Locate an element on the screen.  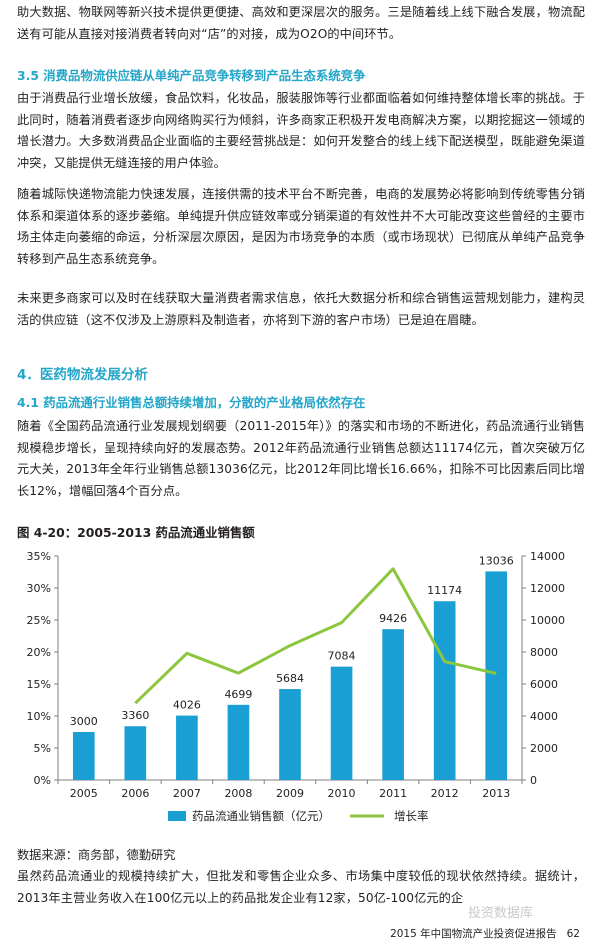
right-axis-tick-label: 14000 is located at coordinates (547, 556).